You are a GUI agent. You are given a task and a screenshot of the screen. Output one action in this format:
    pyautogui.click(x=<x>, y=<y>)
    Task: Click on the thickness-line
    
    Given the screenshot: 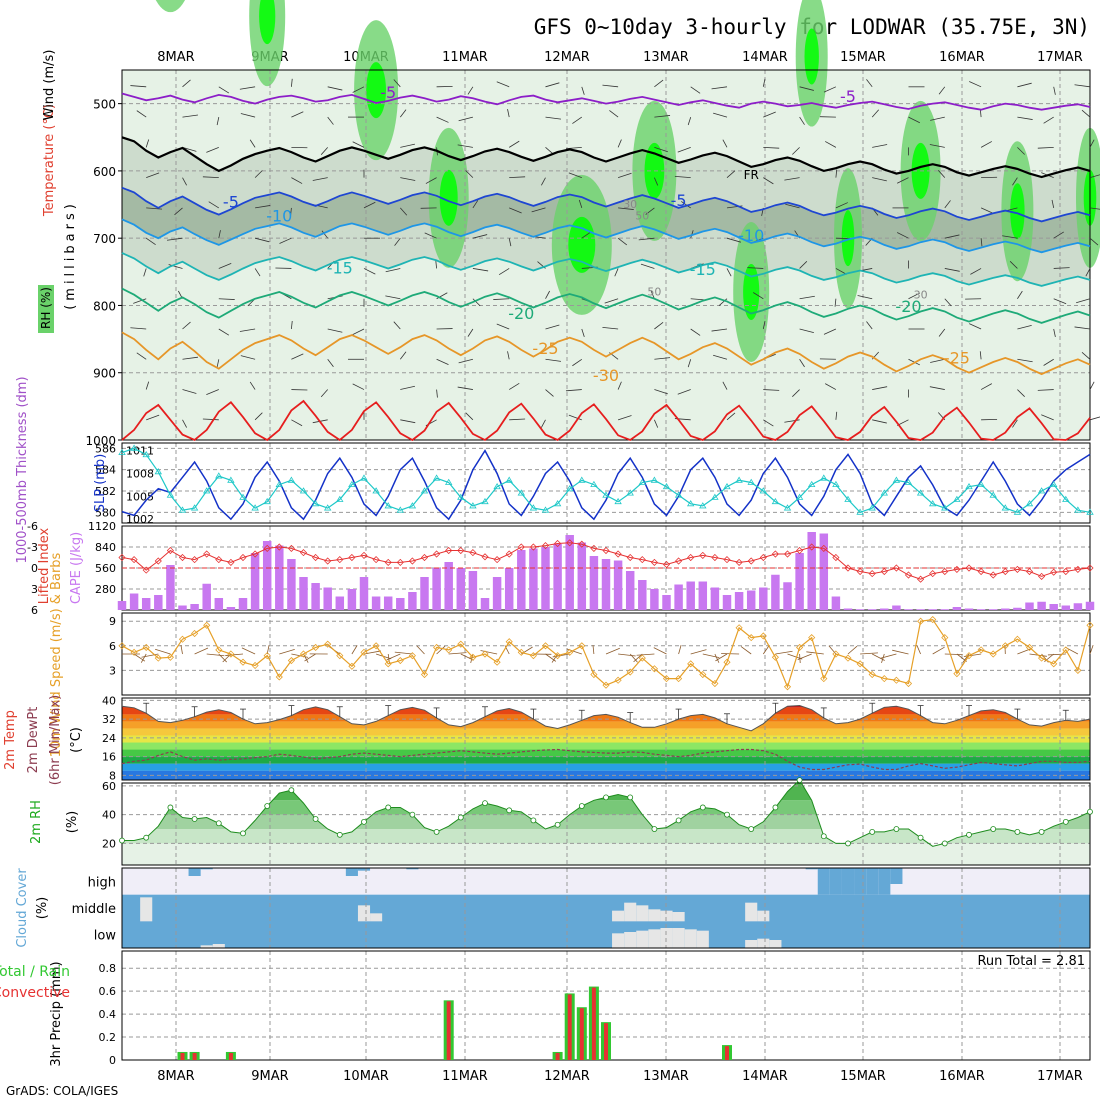 What is the action you would take?
    pyautogui.click(x=606, y=480)
    